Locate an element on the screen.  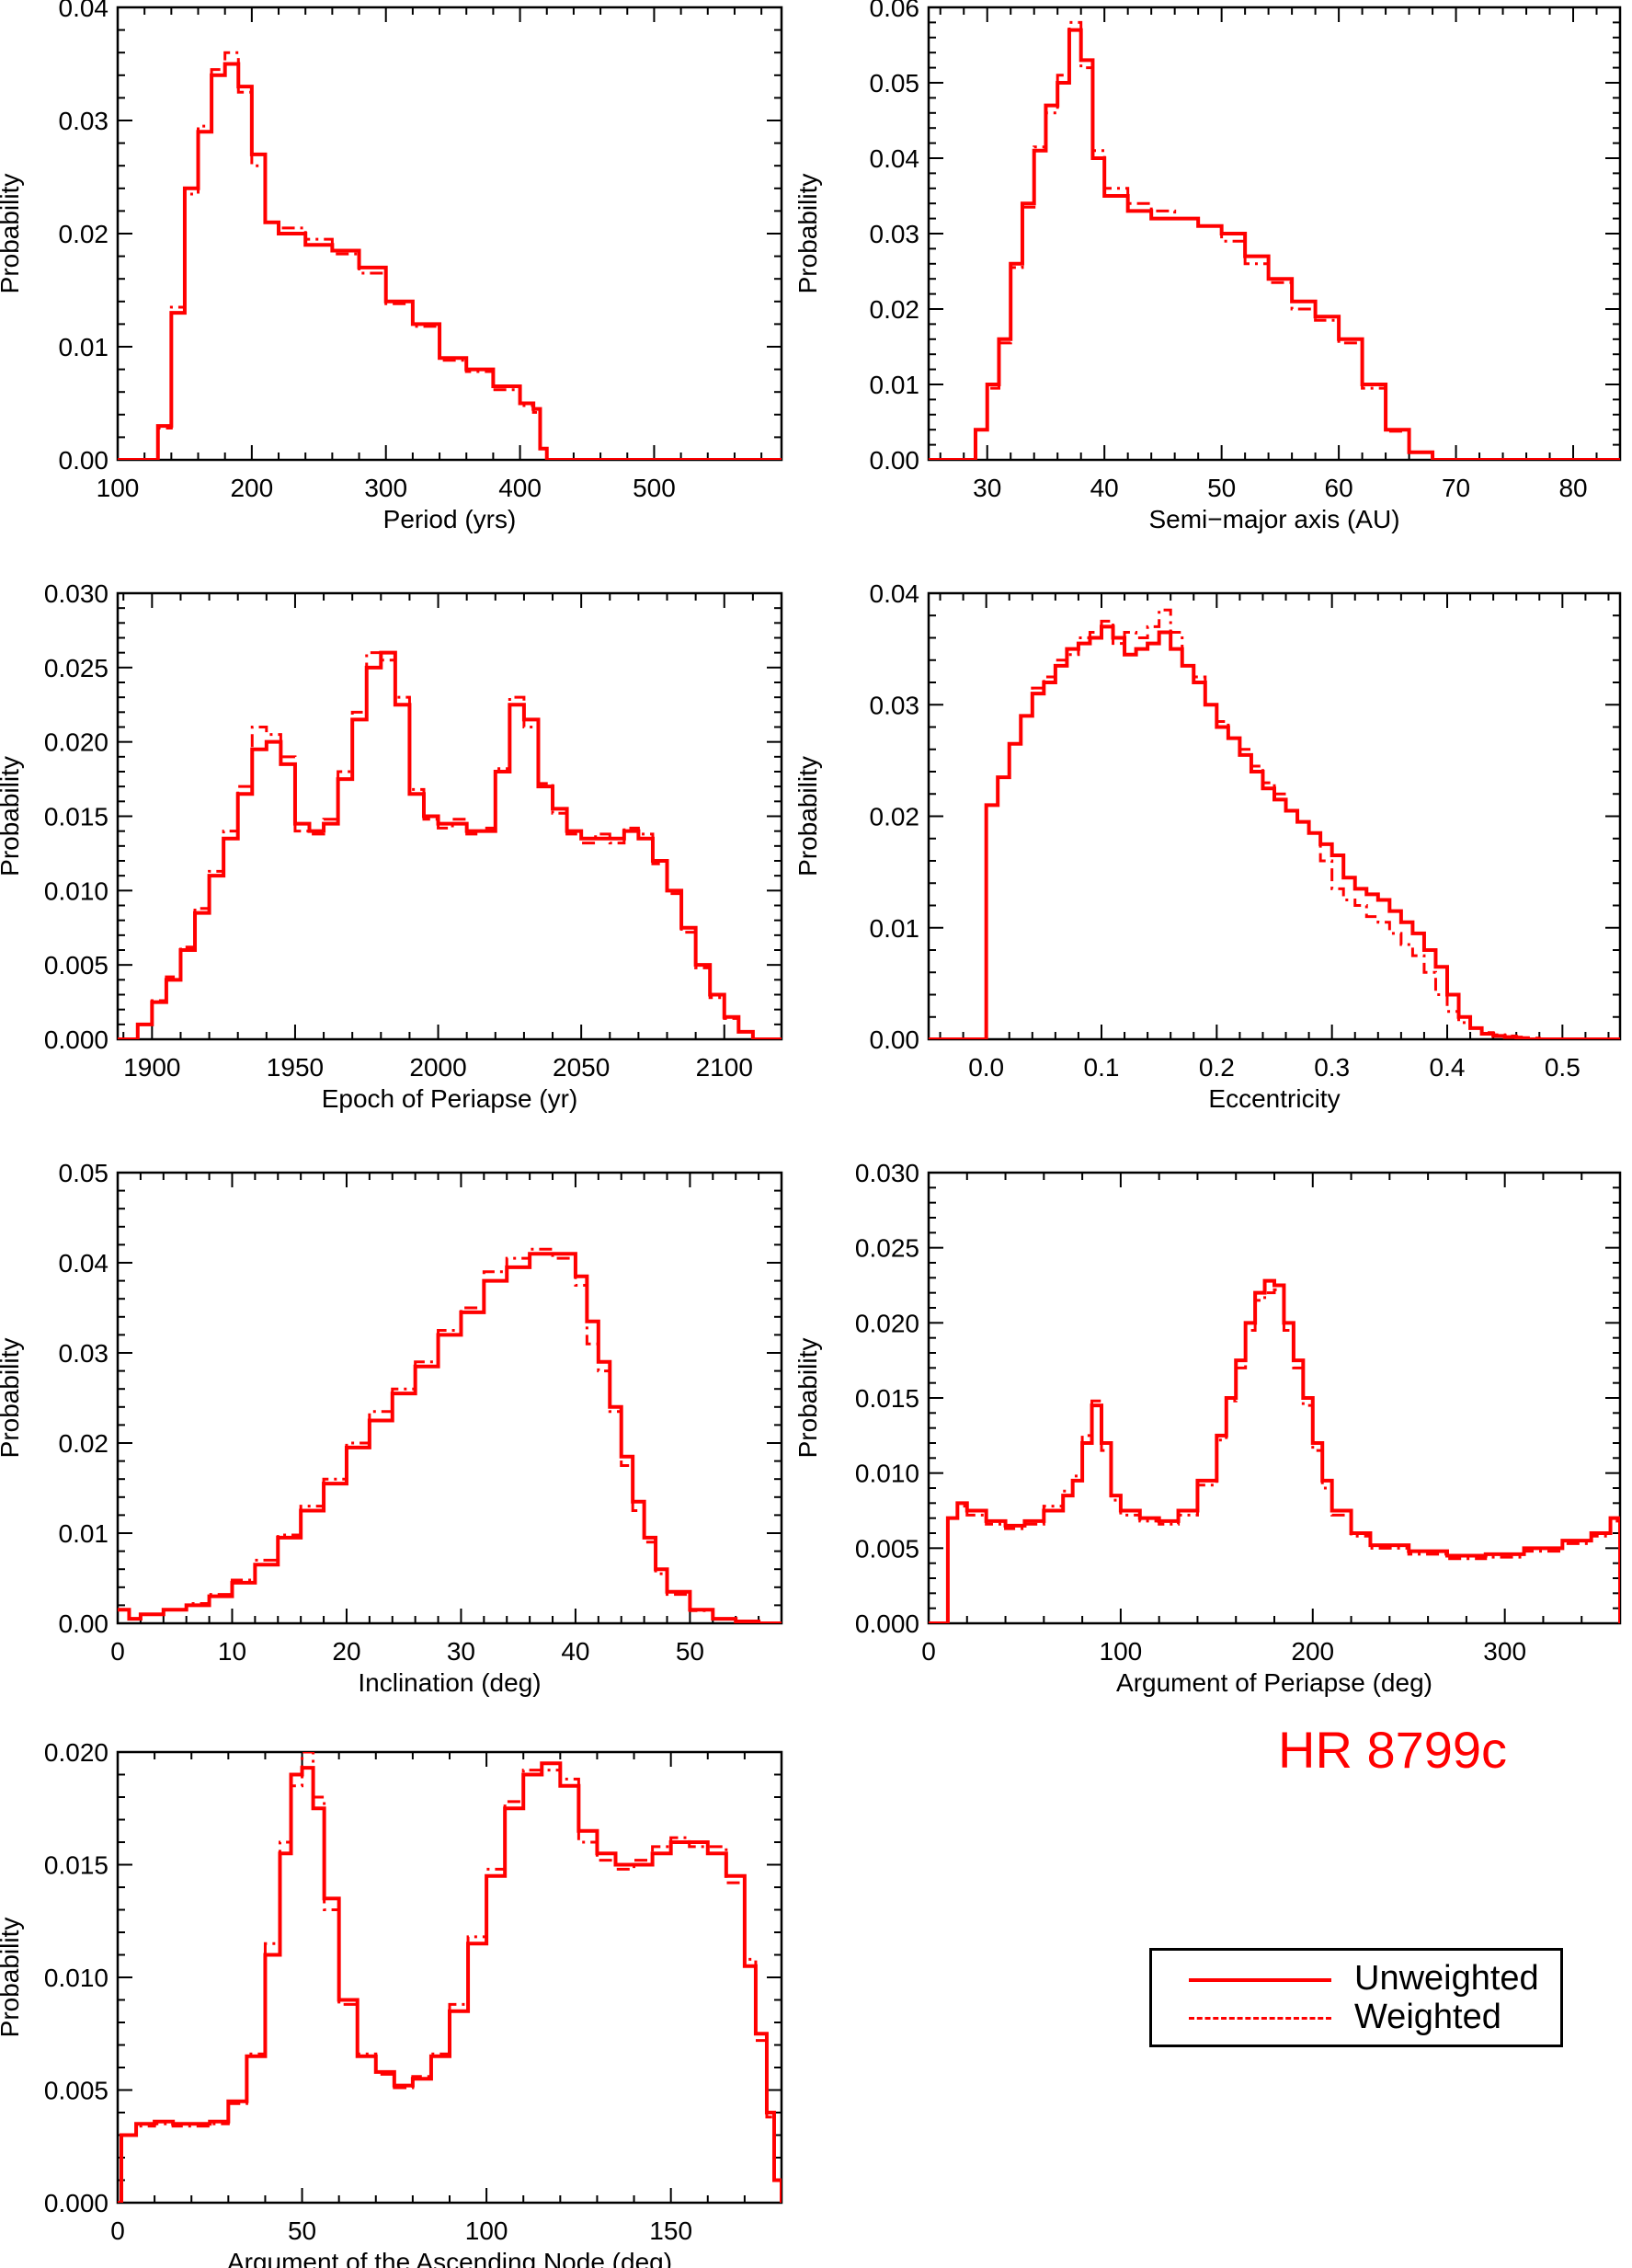
x-axis-label: Period (yrs) is located at coordinates (450, 519).